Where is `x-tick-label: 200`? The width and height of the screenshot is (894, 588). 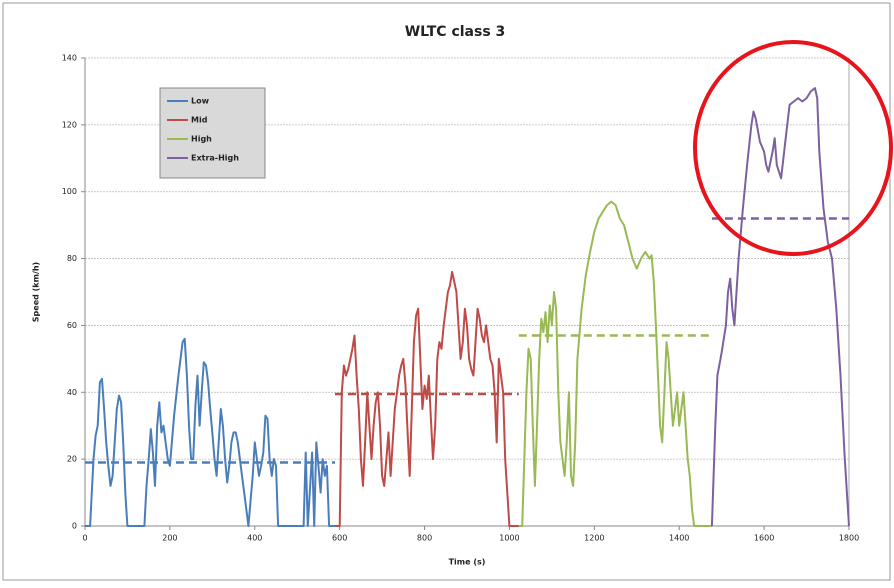 x-tick-label: 200 is located at coordinates (169, 538).